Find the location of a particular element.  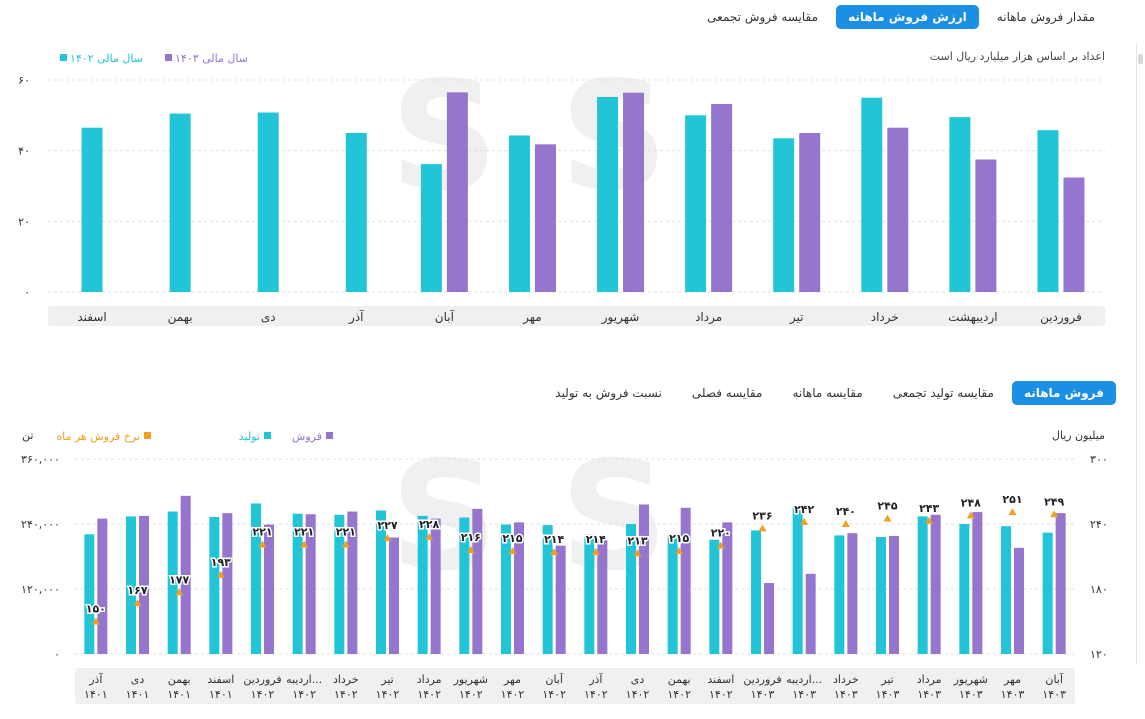

top-tab-2: مقایسه فروش تجمعی is located at coordinates (763, 17).